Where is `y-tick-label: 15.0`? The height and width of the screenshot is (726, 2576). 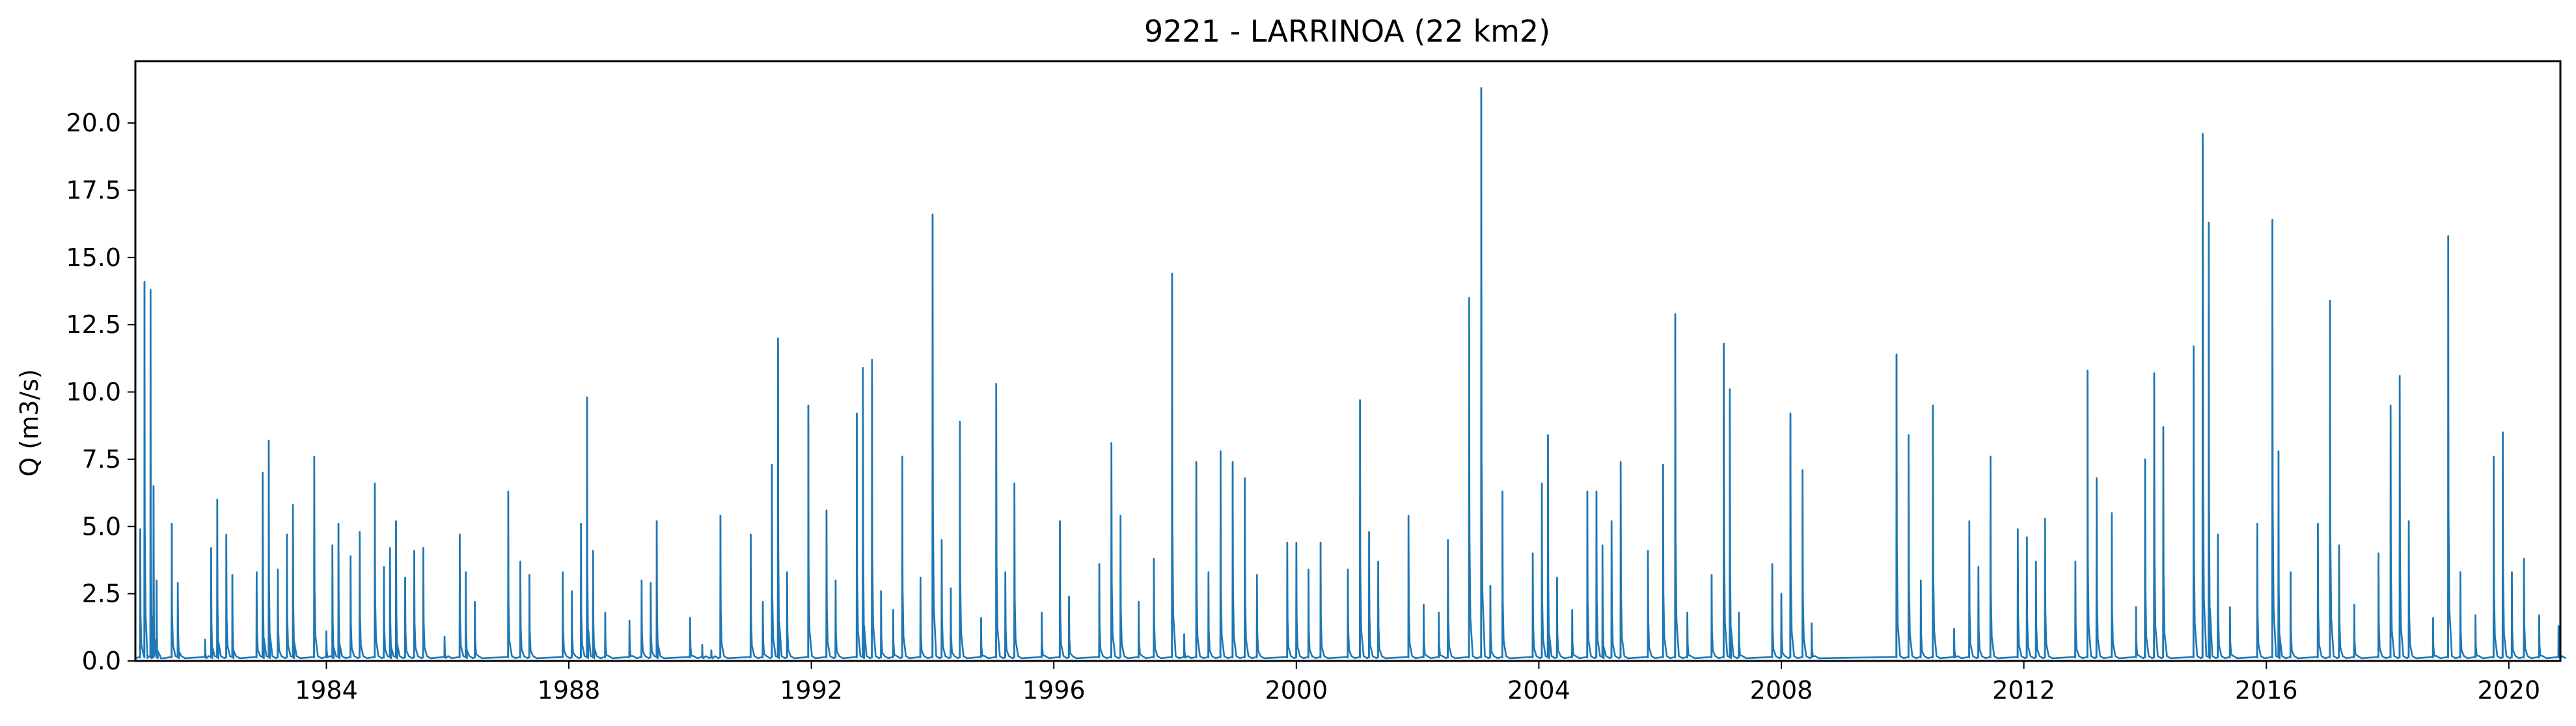
y-tick-label: 15.0 is located at coordinates (93, 257).